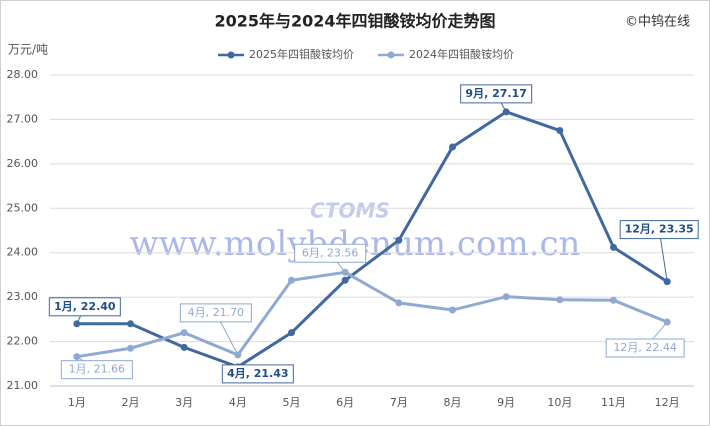 This screenshot has height=426, width=710. I want to click on x-tick-label: 3月, so click(184, 402).